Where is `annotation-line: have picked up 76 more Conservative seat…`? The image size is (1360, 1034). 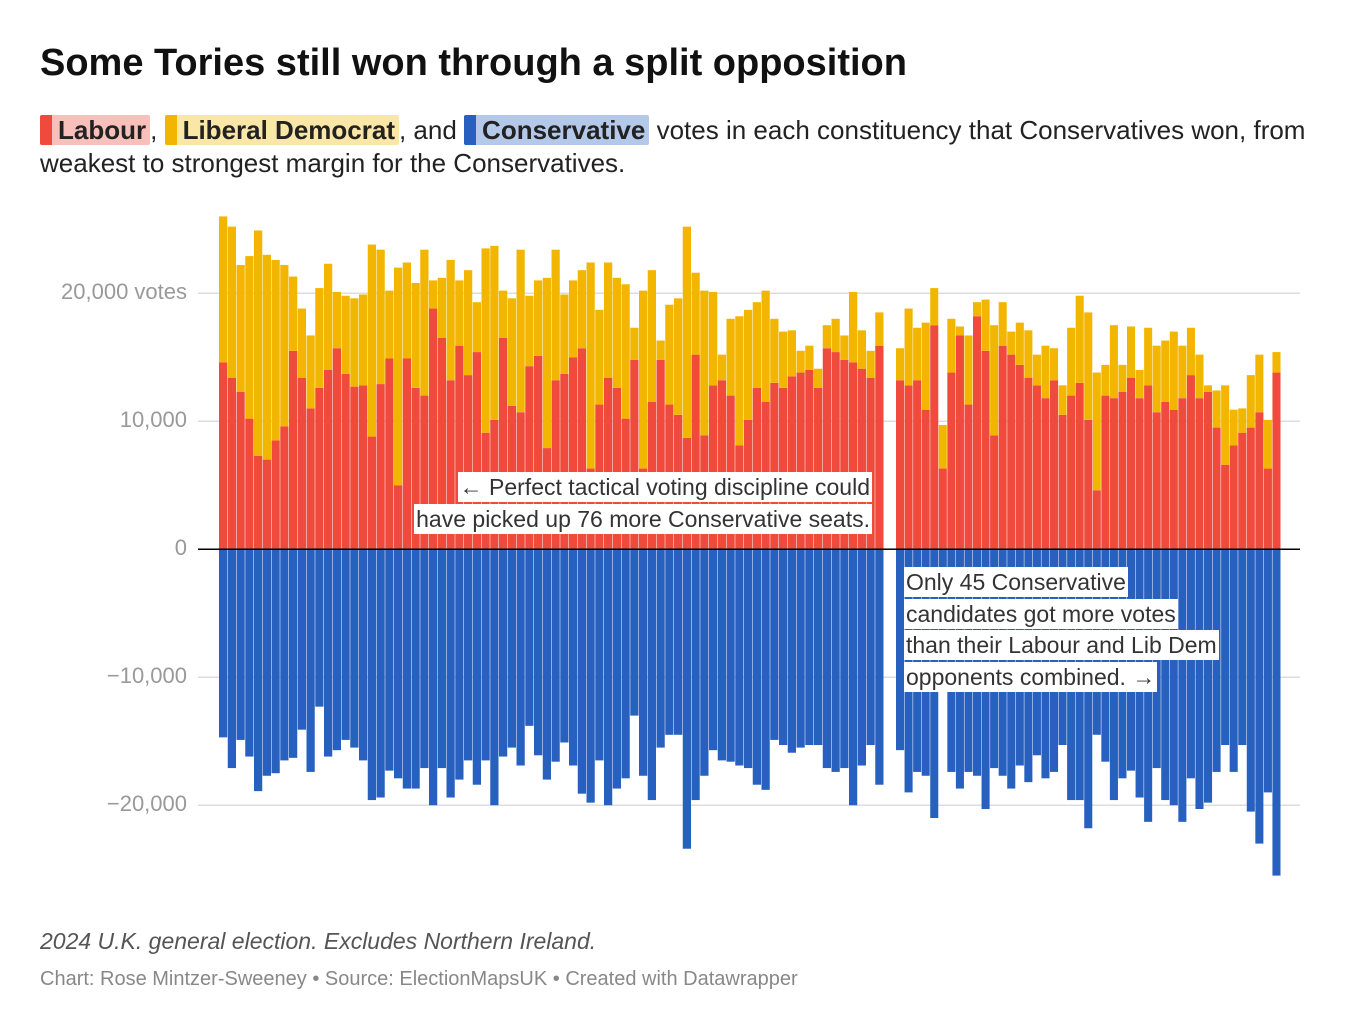 annotation-line: have picked up 76 more Conservative seat… is located at coordinates (643, 518).